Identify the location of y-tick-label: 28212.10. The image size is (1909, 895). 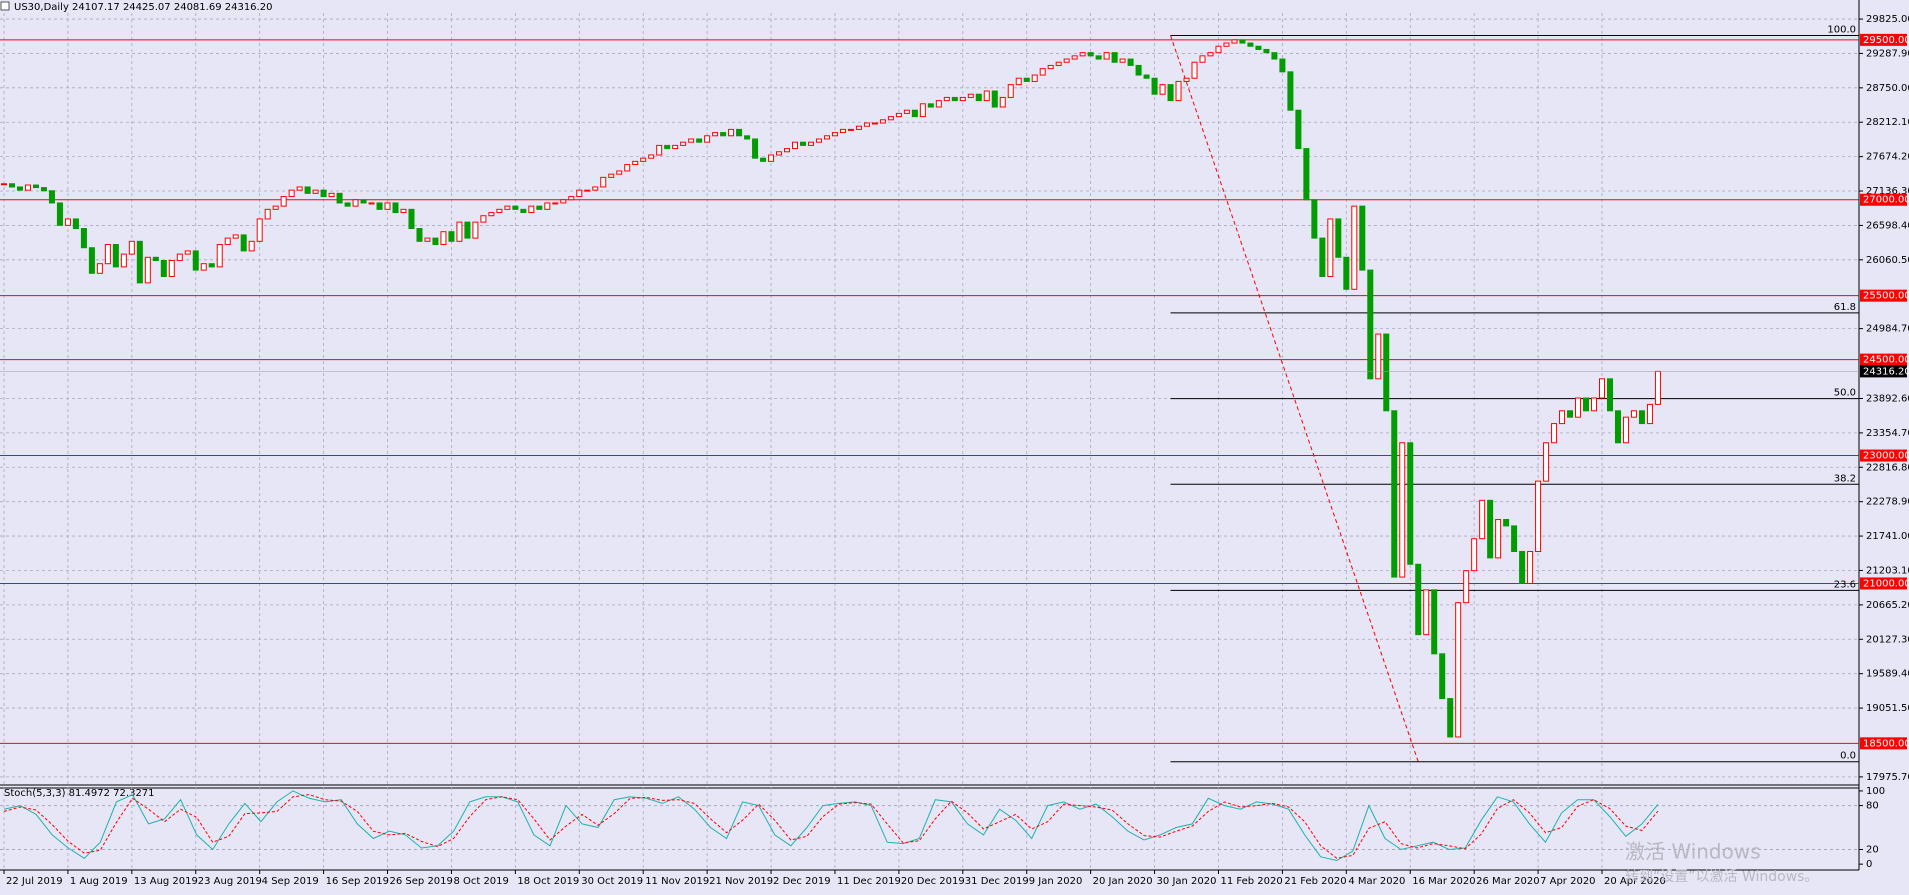
(1887, 122).